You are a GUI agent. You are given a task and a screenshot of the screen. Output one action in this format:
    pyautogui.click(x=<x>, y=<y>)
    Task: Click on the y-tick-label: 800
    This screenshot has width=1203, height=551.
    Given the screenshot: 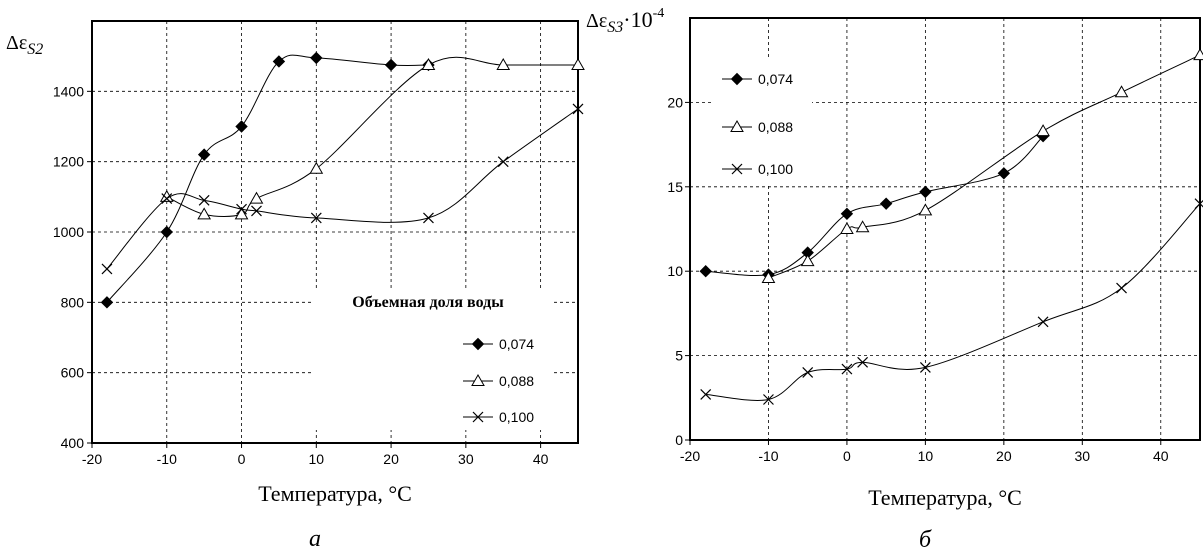 What is the action you would take?
    pyautogui.click(x=73, y=302)
    